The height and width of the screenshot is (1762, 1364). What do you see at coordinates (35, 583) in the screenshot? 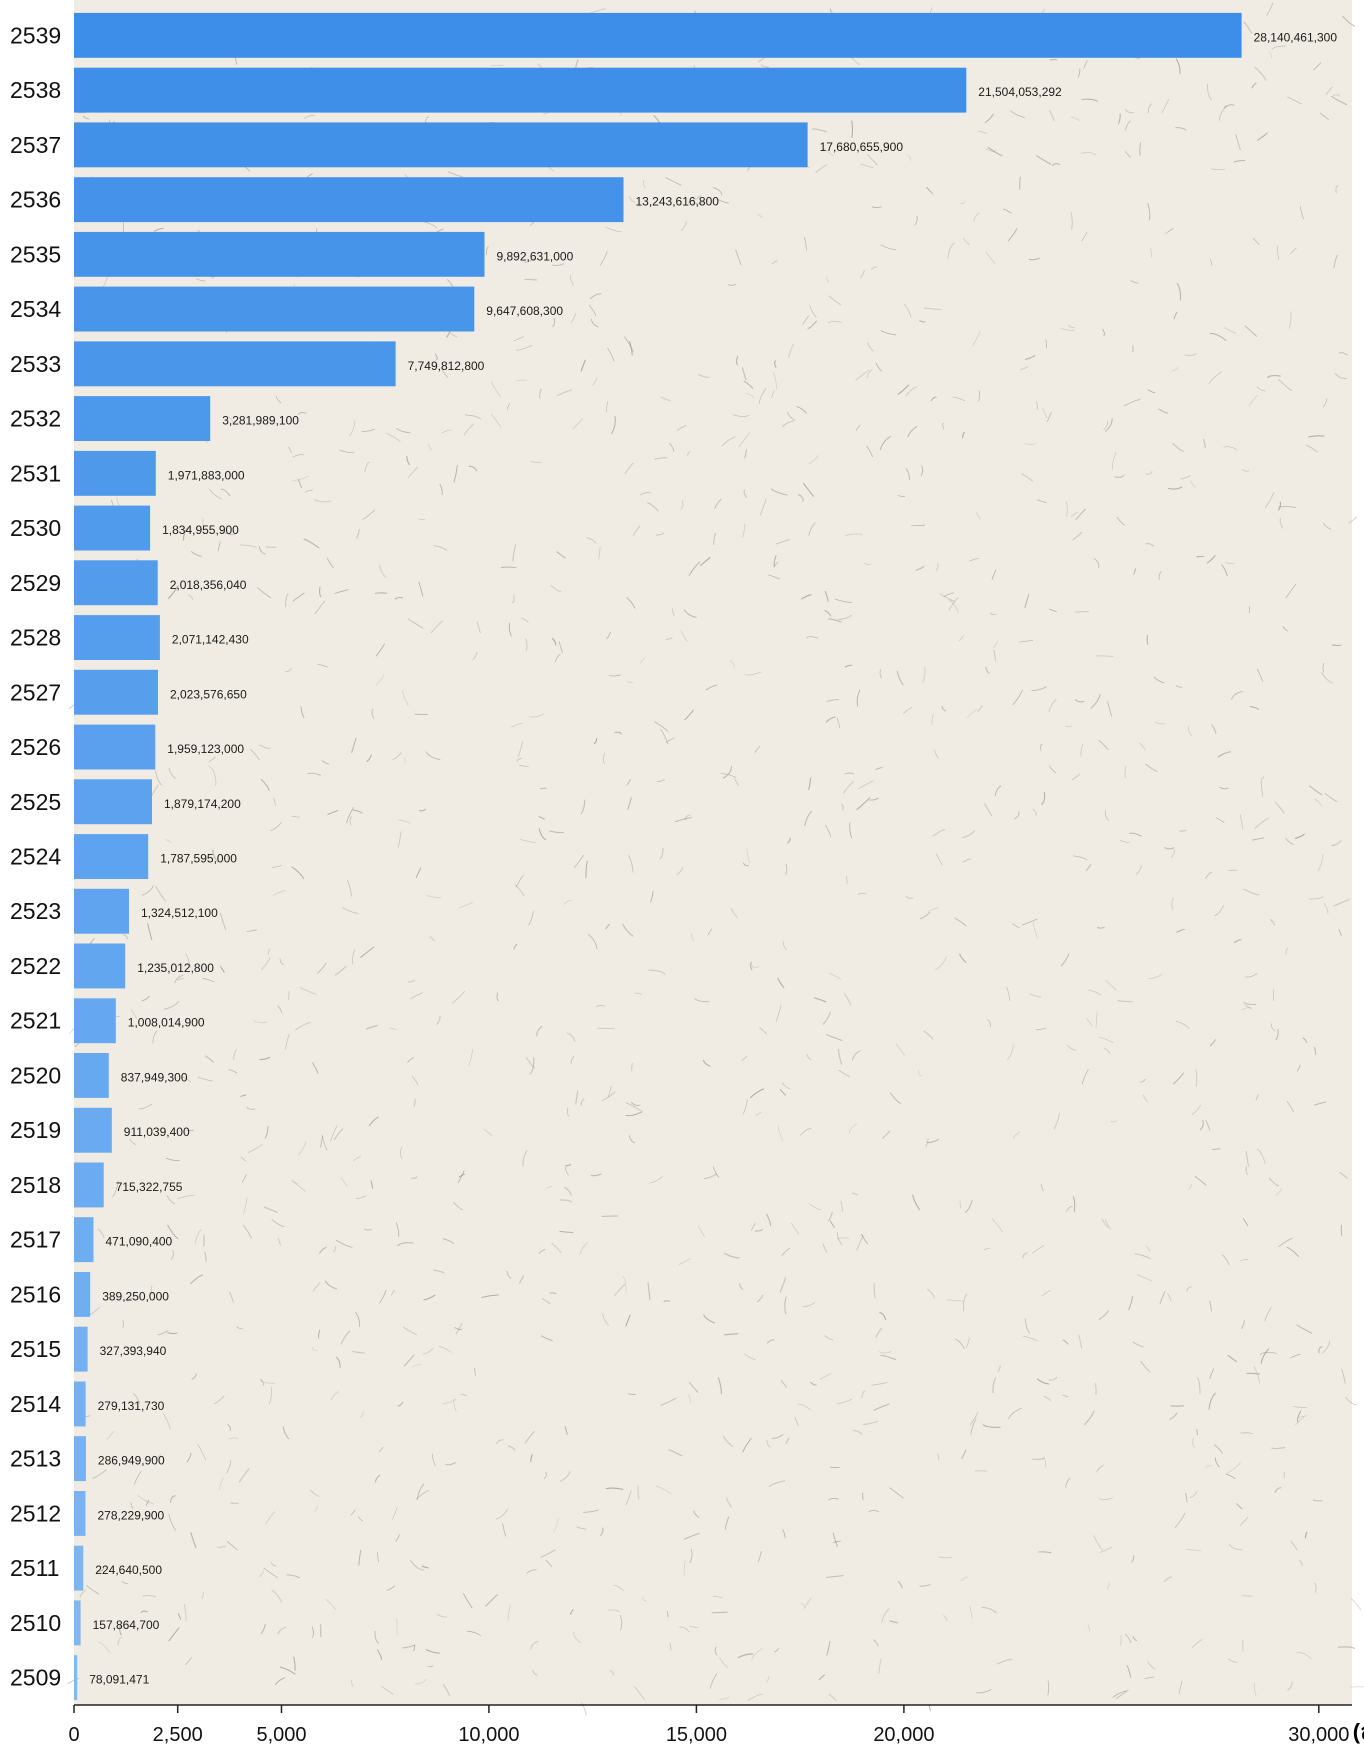
I see `category-label-2529: 2529` at bounding box center [35, 583].